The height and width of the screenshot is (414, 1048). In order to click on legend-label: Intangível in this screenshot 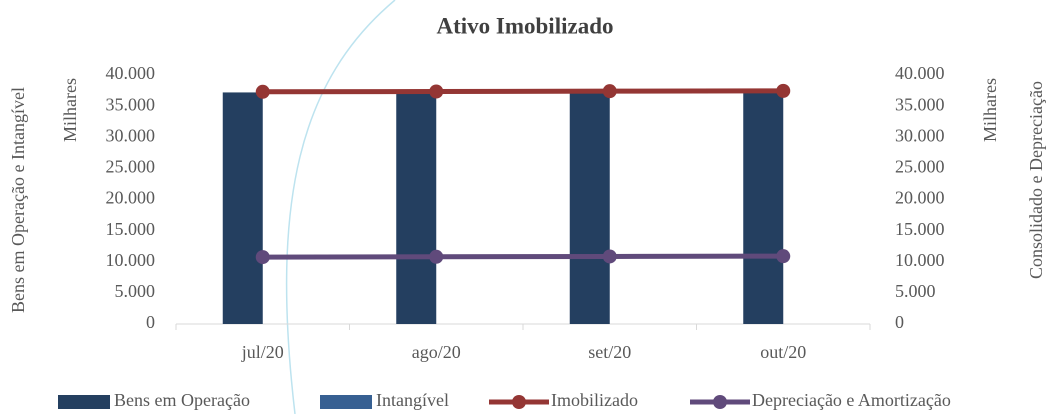, I will do `click(412, 400)`.